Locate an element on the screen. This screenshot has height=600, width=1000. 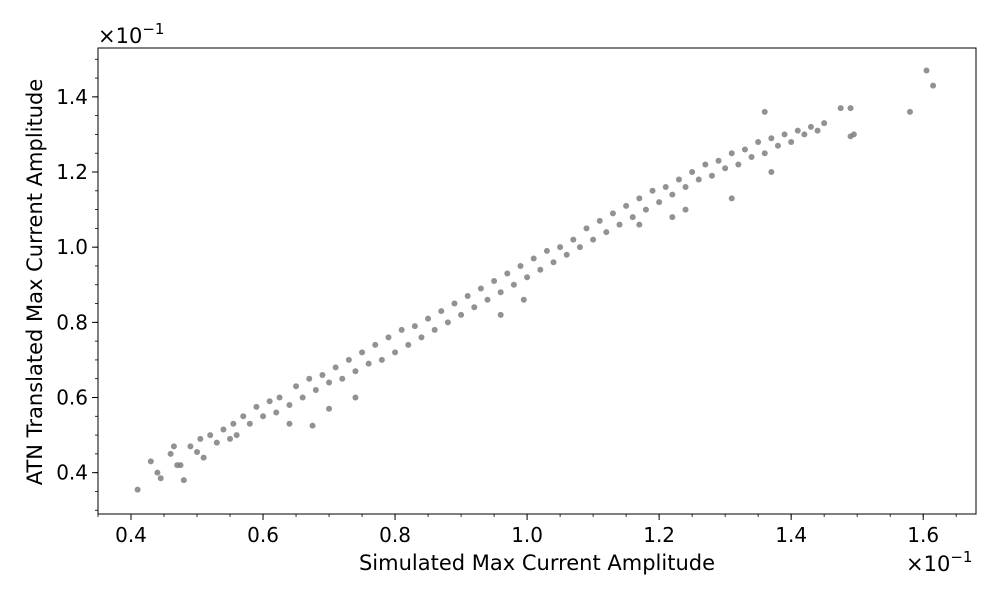
x-tick-label: 1.0 is located at coordinates (527, 535).